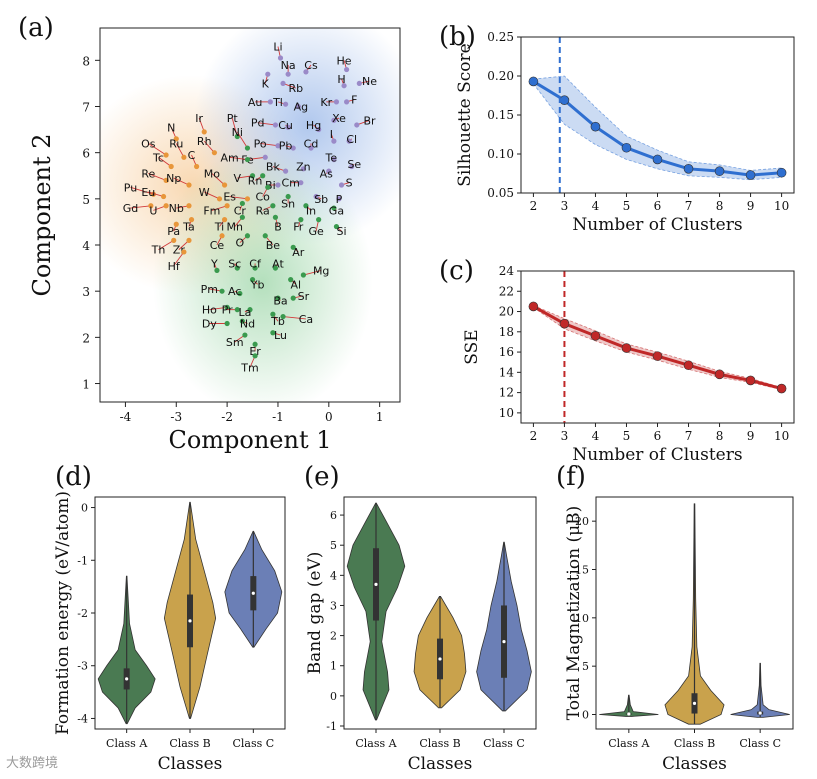  What do you see at coordinates (273, 245) in the screenshot?
I see `element-label: Be` at bounding box center [273, 245].